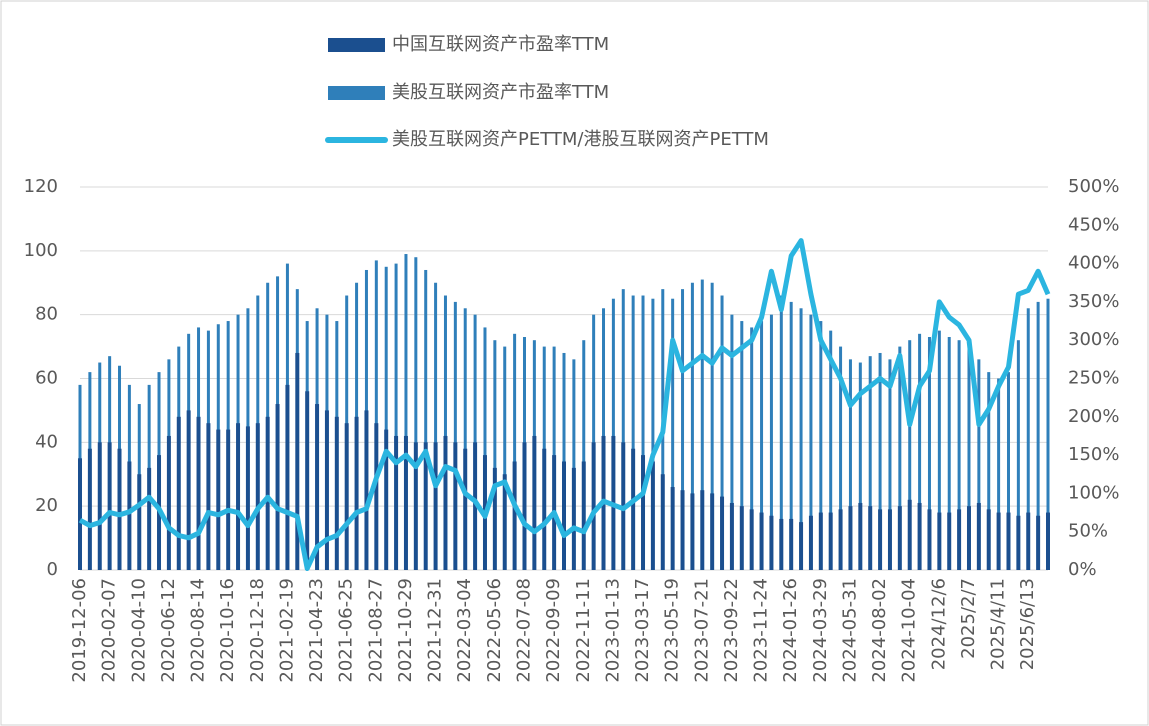 The image size is (1149, 726). I want to click on legend-swatch, so click(356, 93).